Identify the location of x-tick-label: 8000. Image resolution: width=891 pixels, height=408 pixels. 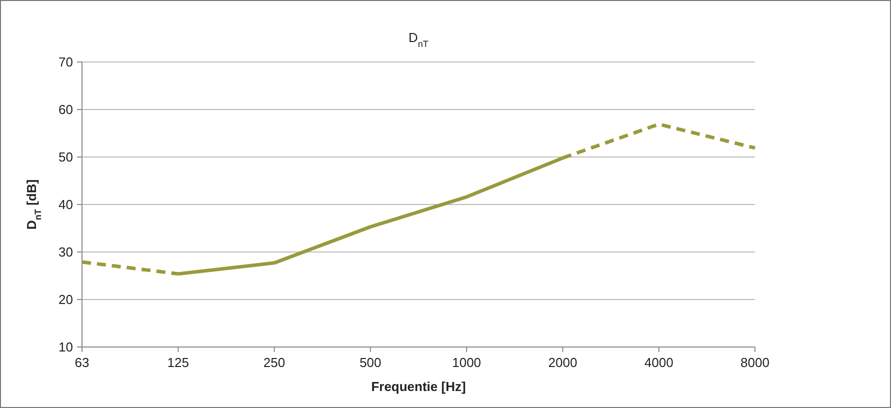
(755, 362).